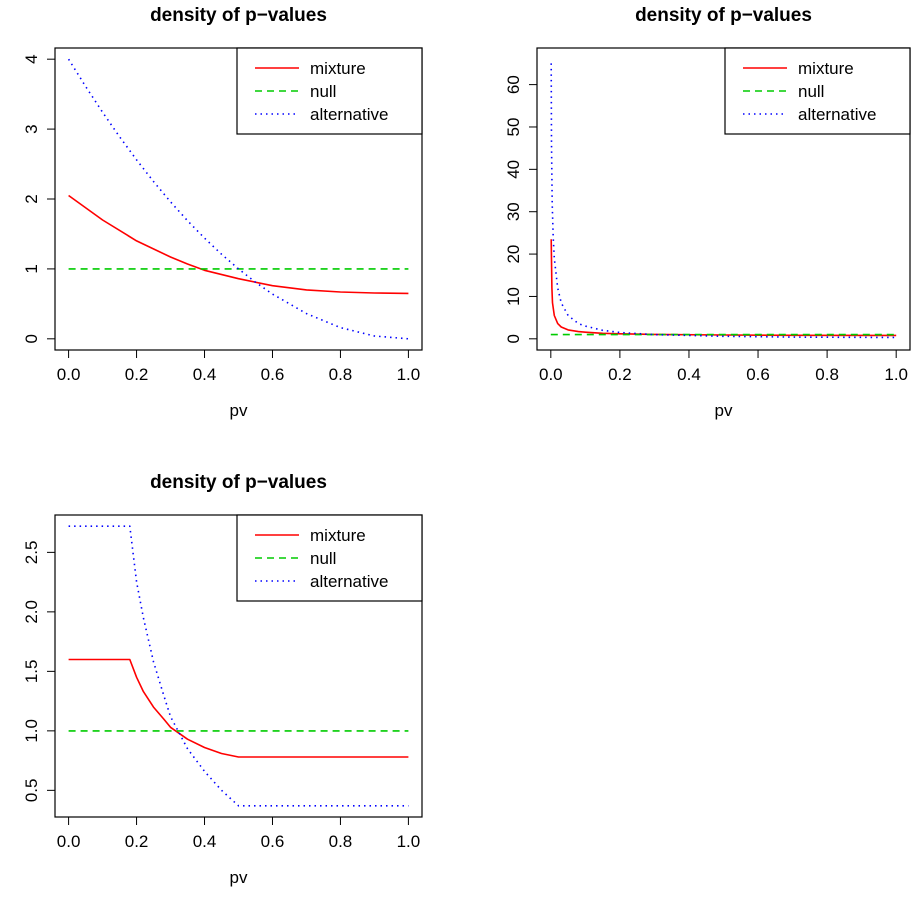  What do you see at coordinates (513, 84) in the screenshot?
I see `y-tick-label: 60` at bounding box center [513, 84].